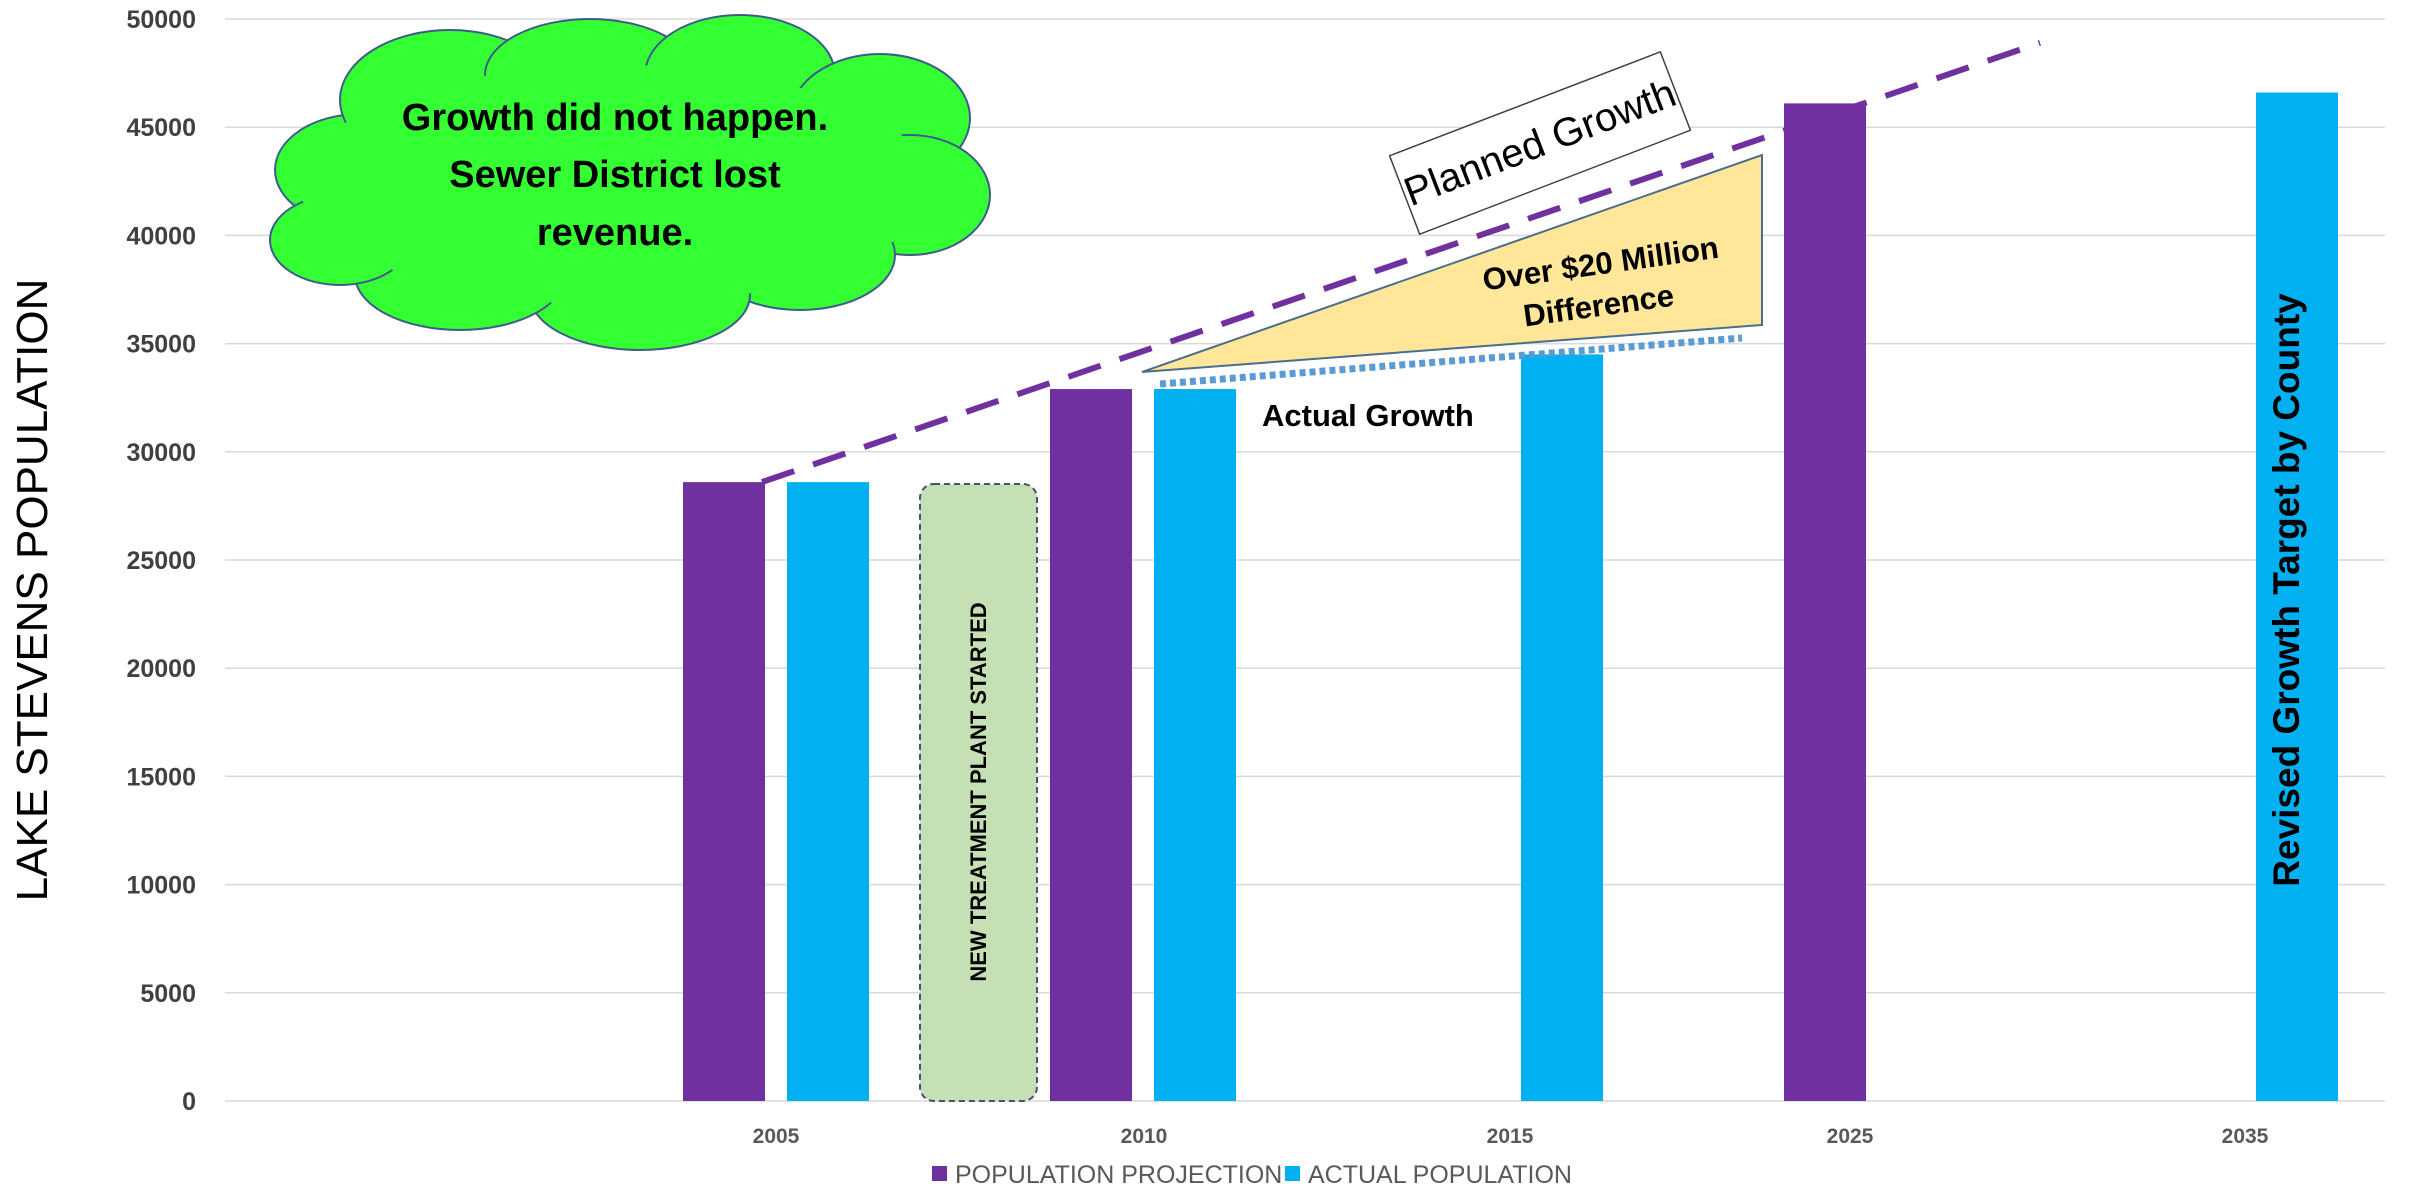 The image size is (2432, 1189). Describe the element at coordinates (1144, 1136) in the screenshot. I see `x-tick-label: 2010` at that location.